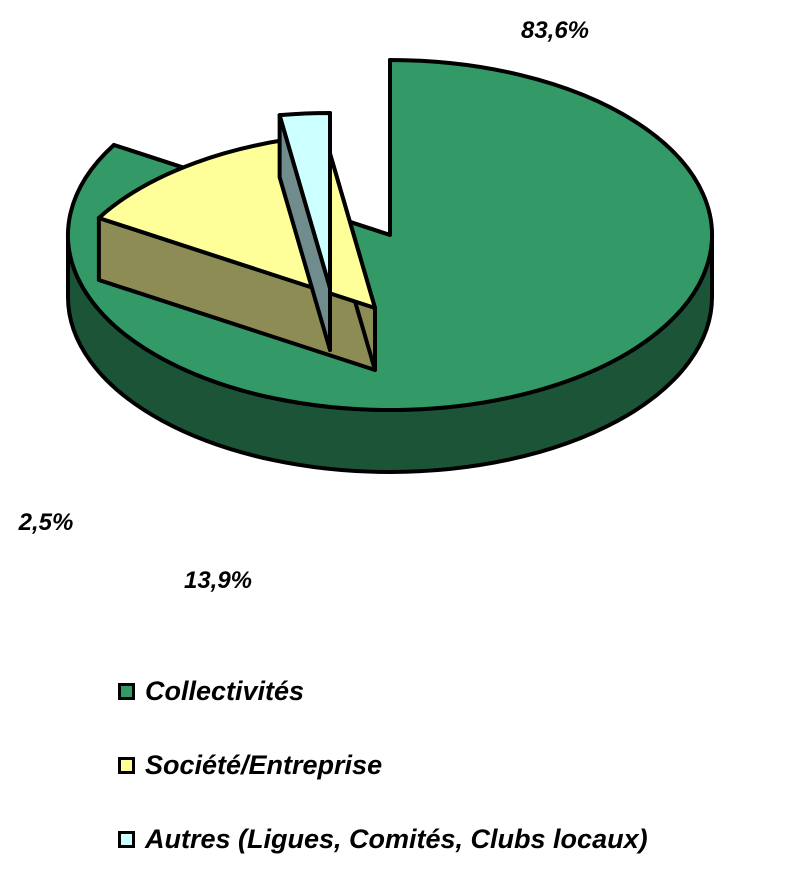  What do you see at coordinates (218, 580) in the screenshot?
I see `data-label-societe: 13,9%` at bounding box center [218, 580].